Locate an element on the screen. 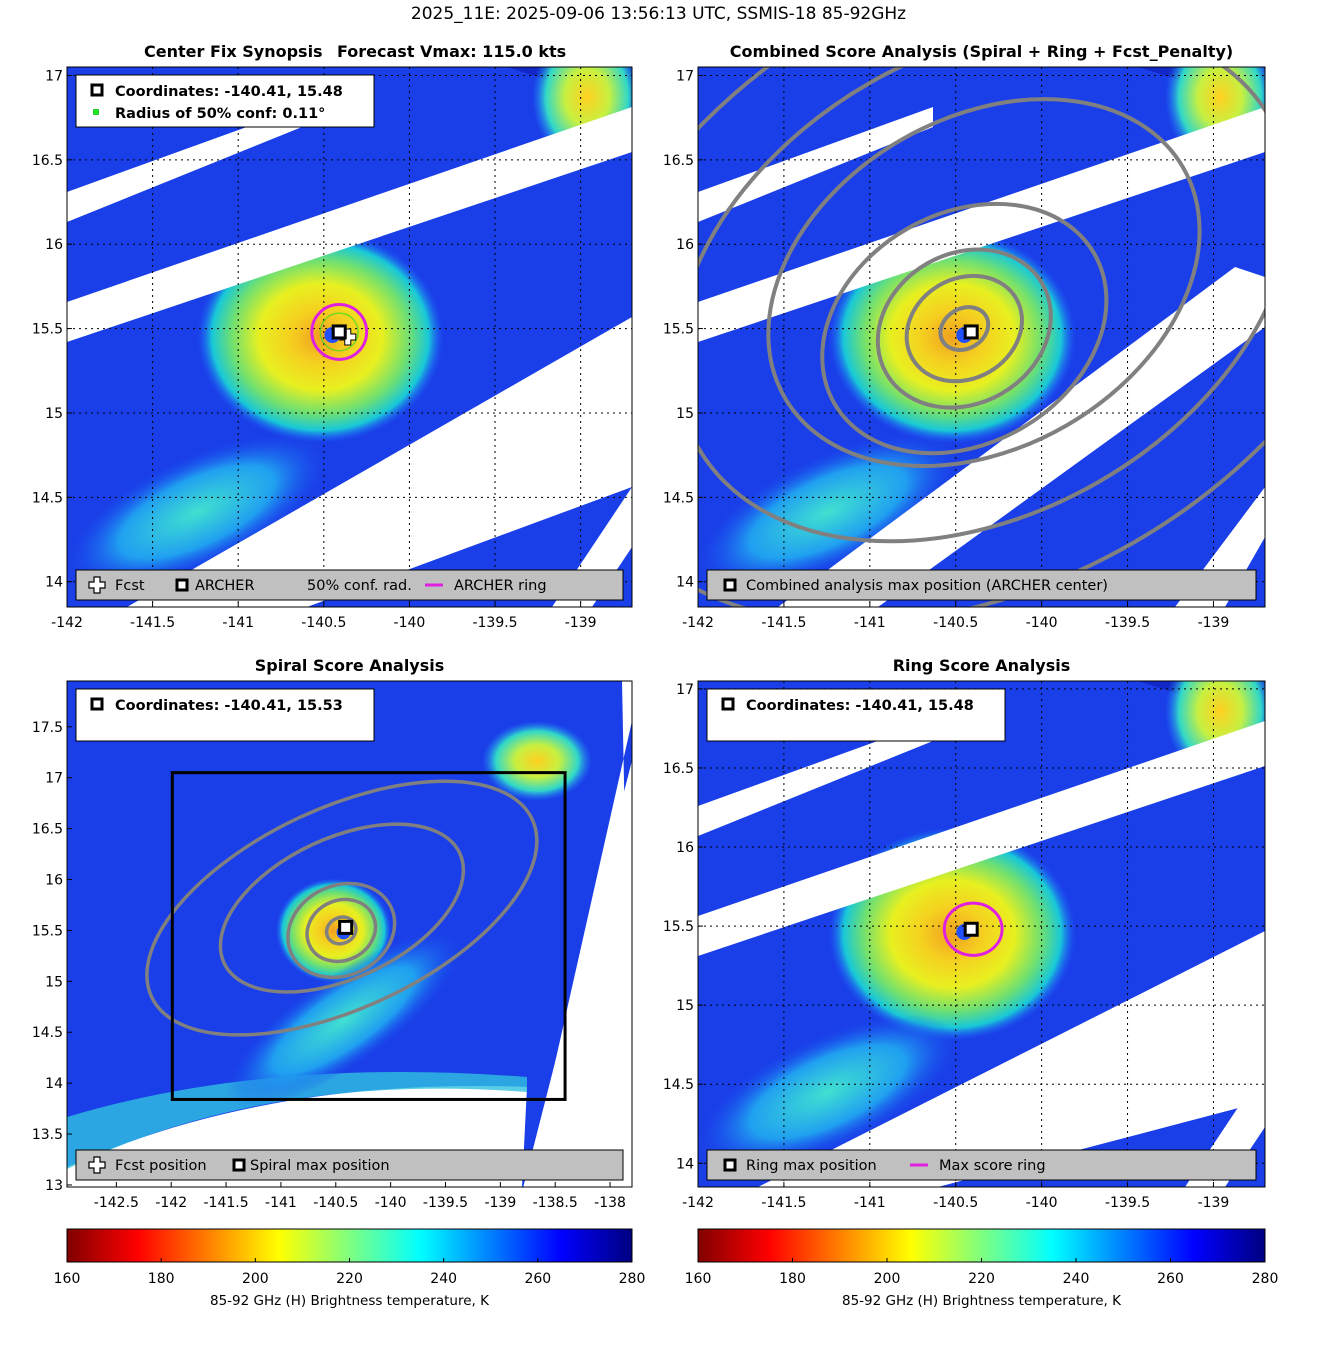  legend-label: 50% conf. rad. is located at coordinates (359, 586).